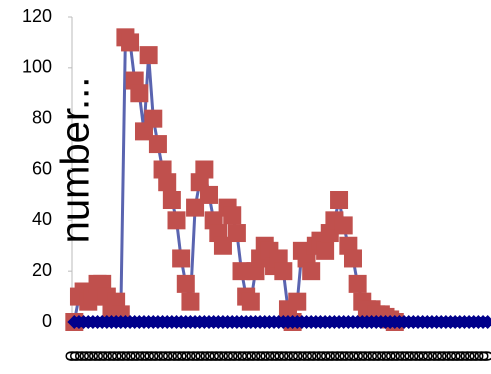 The image size is (491, 374). What do you see at coordinates (42, 168) in the screenshot?
I see `y-tick-label: 60` at bounding box center [42, 168].